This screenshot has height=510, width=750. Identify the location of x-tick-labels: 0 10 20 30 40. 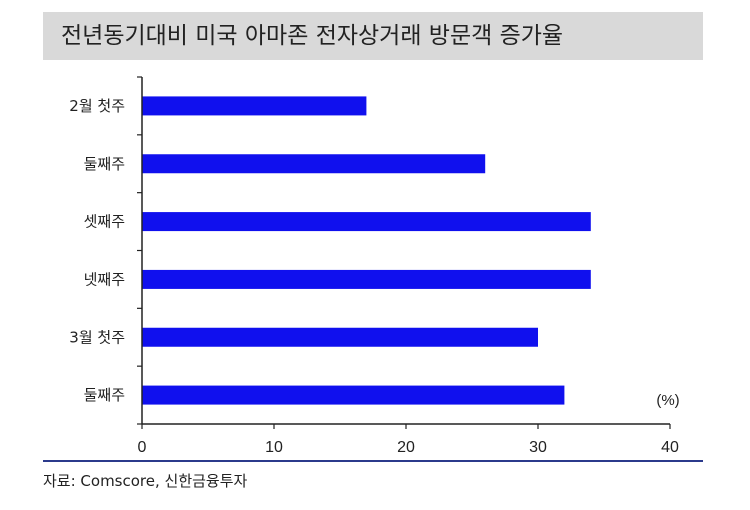
(408, 447).